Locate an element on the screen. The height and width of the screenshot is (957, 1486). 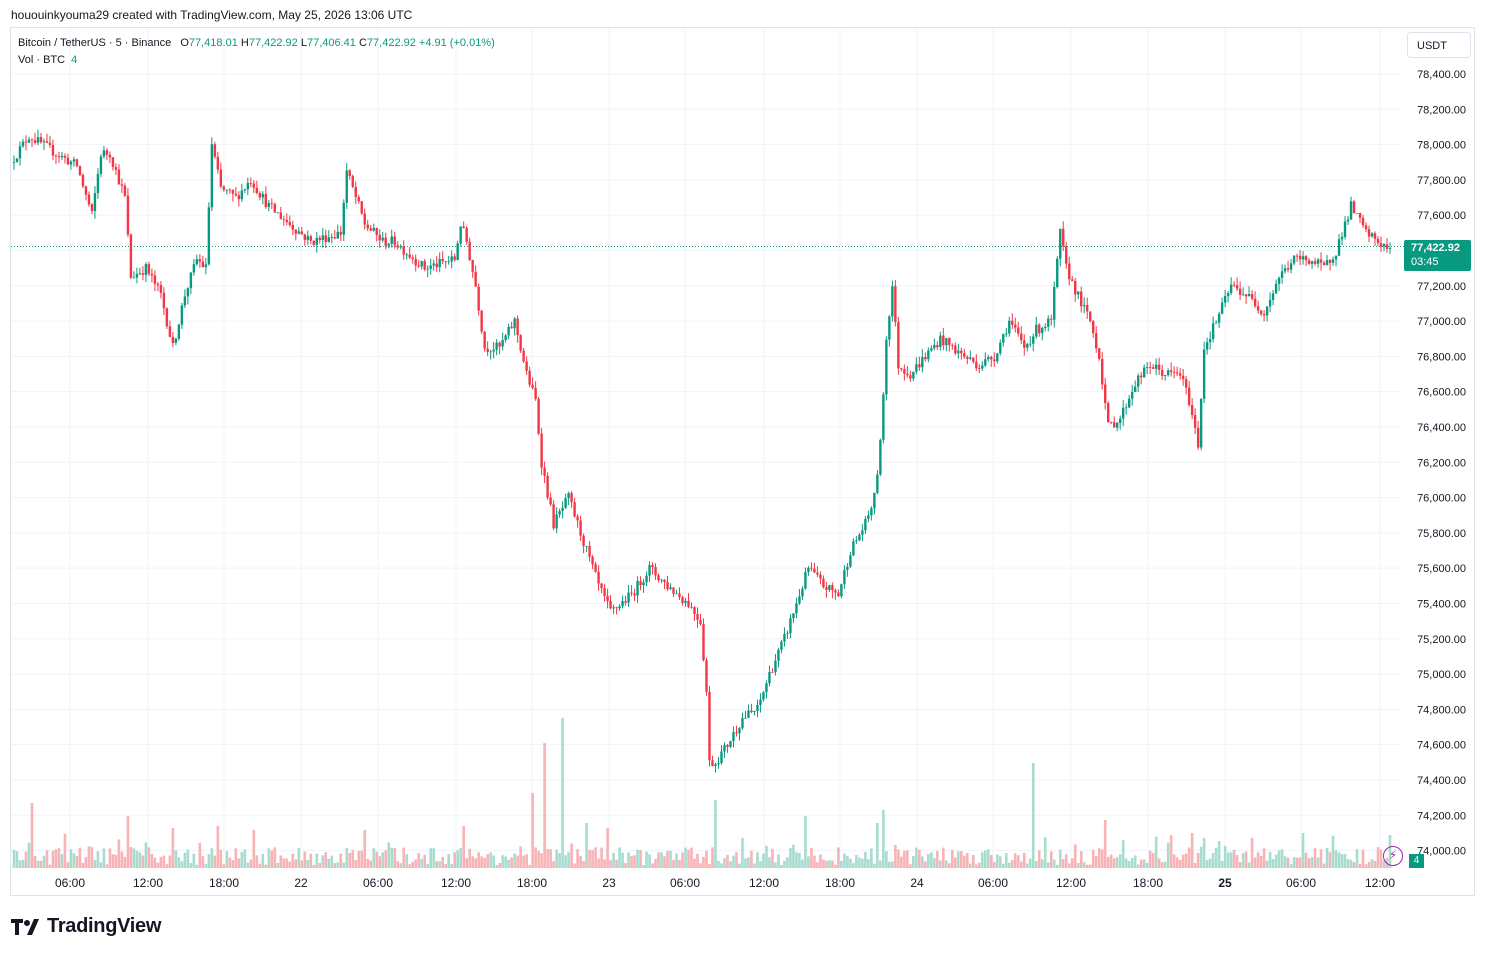
alert-icon: ⚡ is located at coordinates (1393, 856).